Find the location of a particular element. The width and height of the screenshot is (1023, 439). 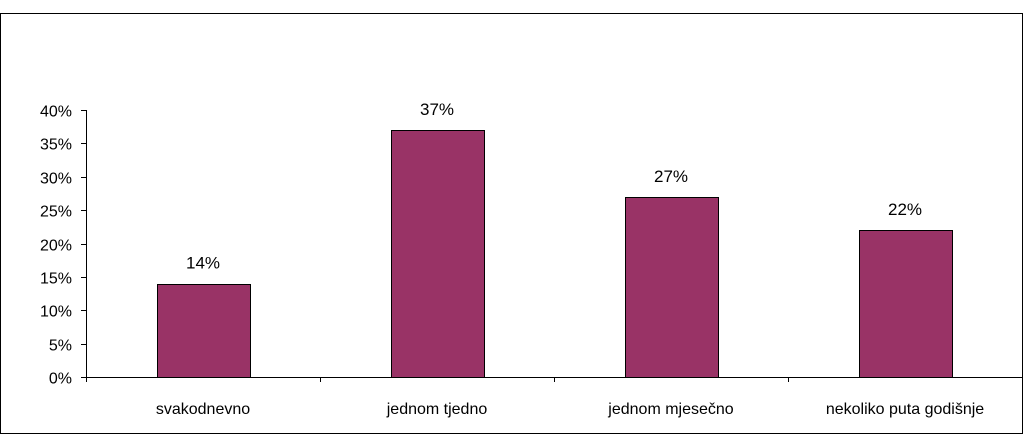

x-tick-label: svakodnevno is located at coordinates (203, 409).